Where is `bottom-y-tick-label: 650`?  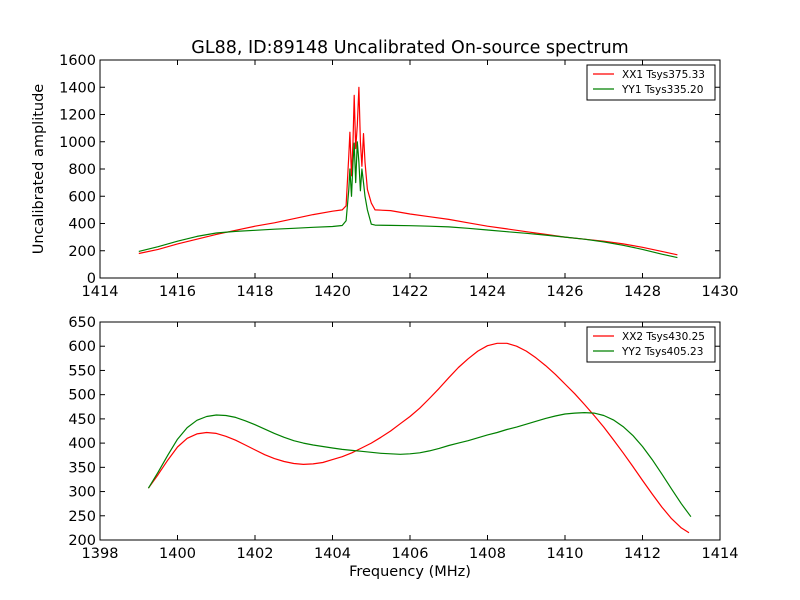
bottom-y-tick-label: 650 is located at coordinates (82, 323).